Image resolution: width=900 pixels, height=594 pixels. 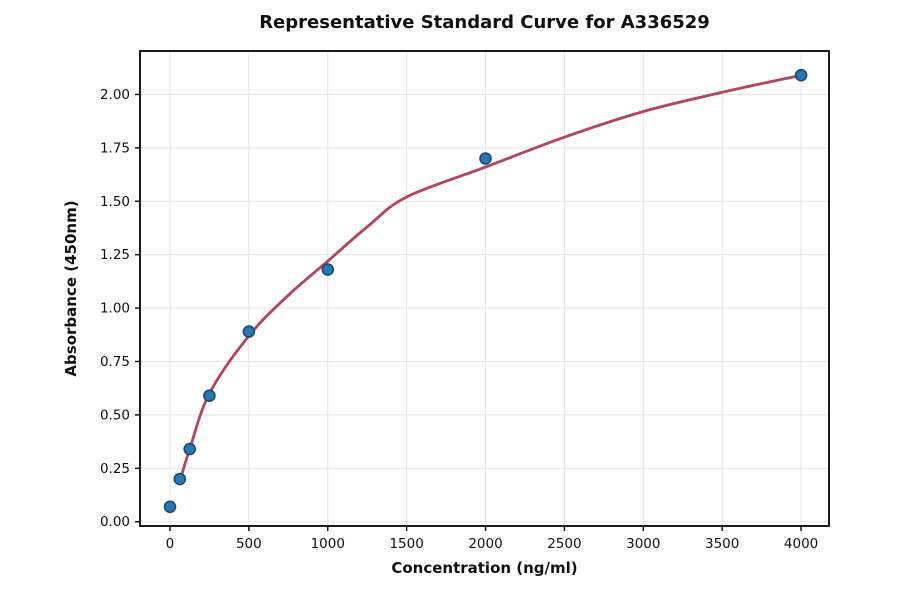 I want to click on x-tick-label: 3000, so click(x=643, y=544).